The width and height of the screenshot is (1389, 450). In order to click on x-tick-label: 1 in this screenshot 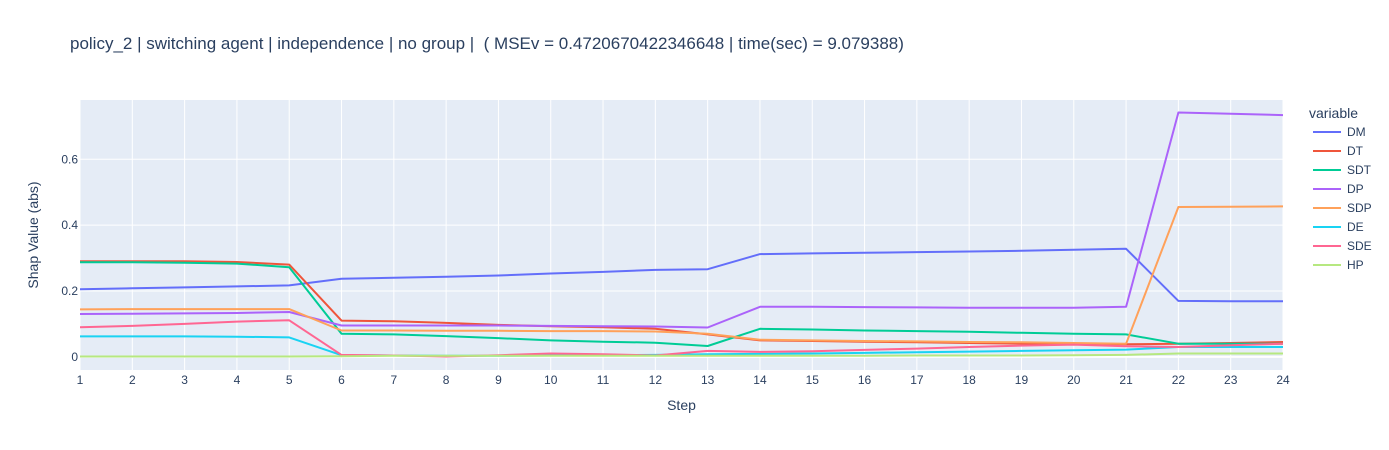, I will do `click(80, 380)`.